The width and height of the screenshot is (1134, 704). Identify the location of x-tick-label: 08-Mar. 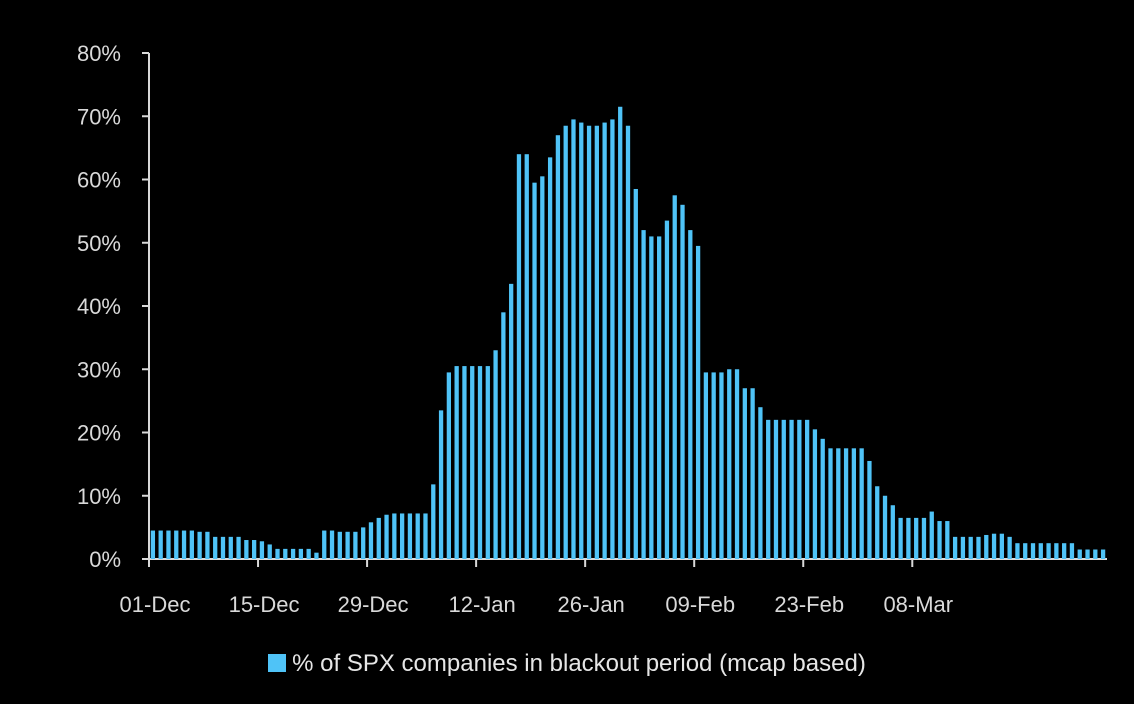
(918, 604).